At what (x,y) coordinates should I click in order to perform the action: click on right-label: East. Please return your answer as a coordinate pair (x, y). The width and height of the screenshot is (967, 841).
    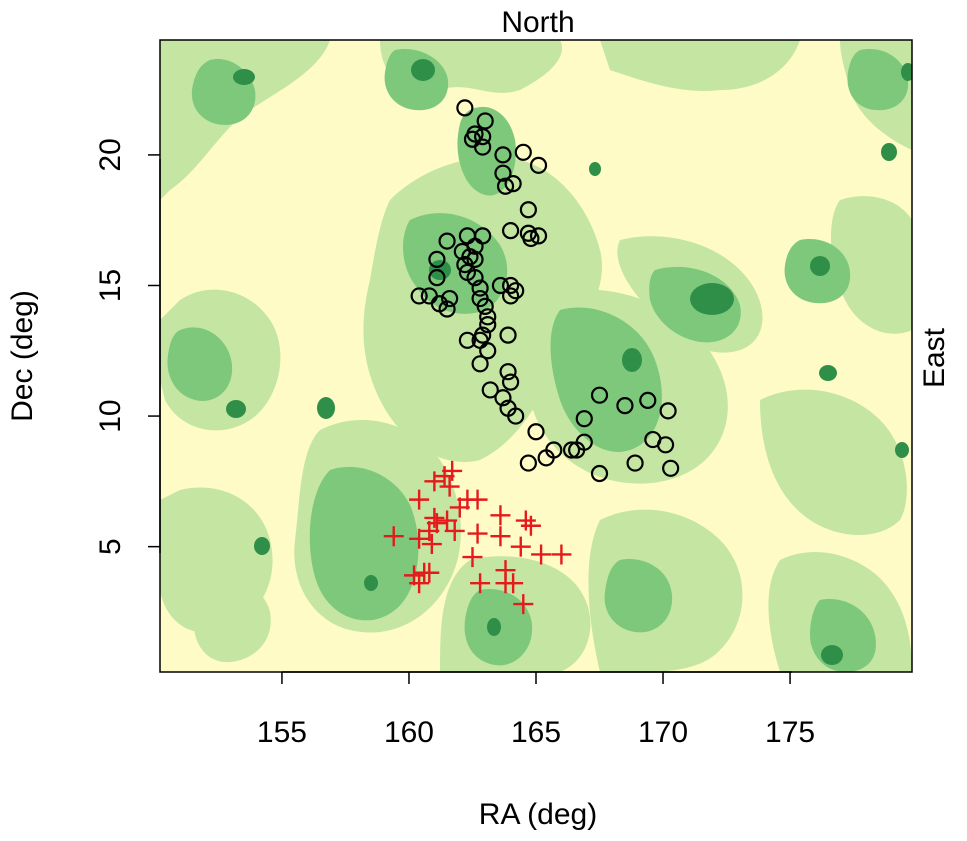
    Looking at the image, I should click on (934, 357).